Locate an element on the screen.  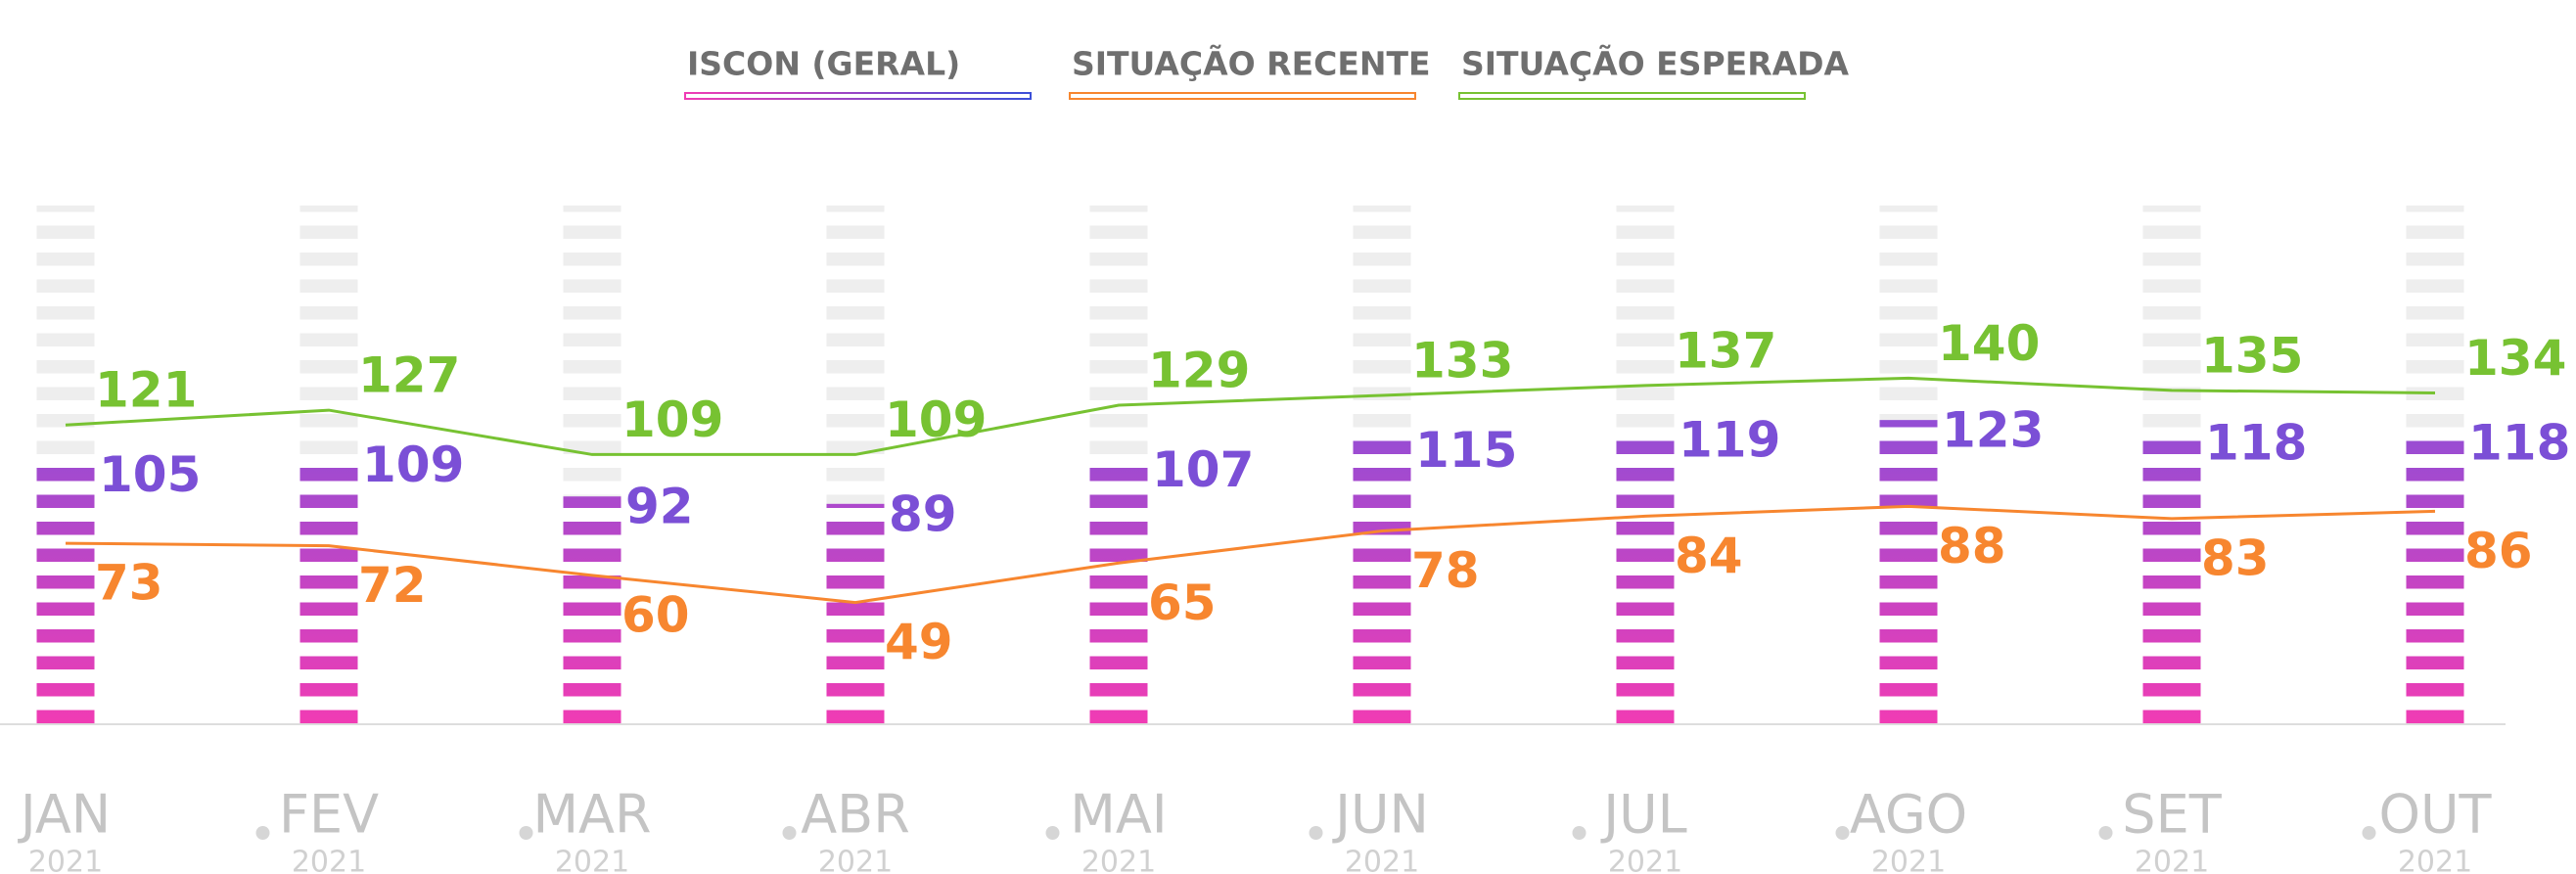
data-label: 60 is located at coordinates (656, 615).